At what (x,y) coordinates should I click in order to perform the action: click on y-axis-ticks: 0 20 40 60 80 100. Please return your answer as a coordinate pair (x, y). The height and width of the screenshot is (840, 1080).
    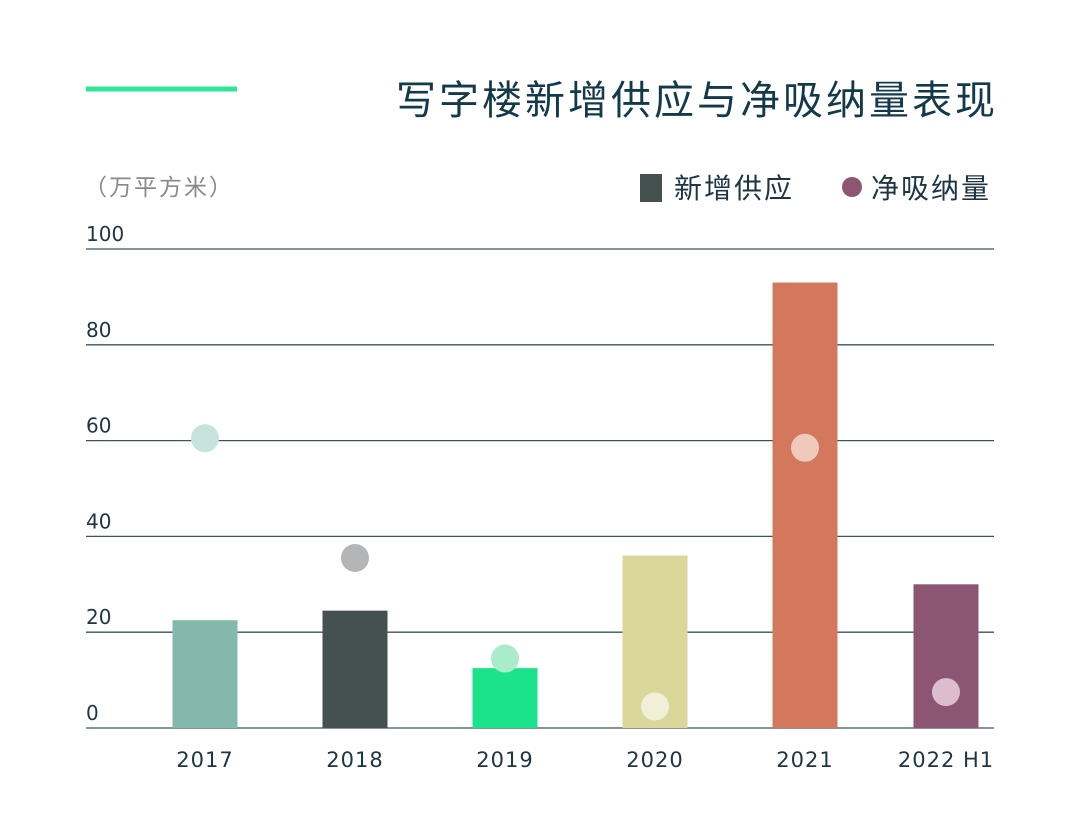
    Looking at the image, I should click on (105, 473).